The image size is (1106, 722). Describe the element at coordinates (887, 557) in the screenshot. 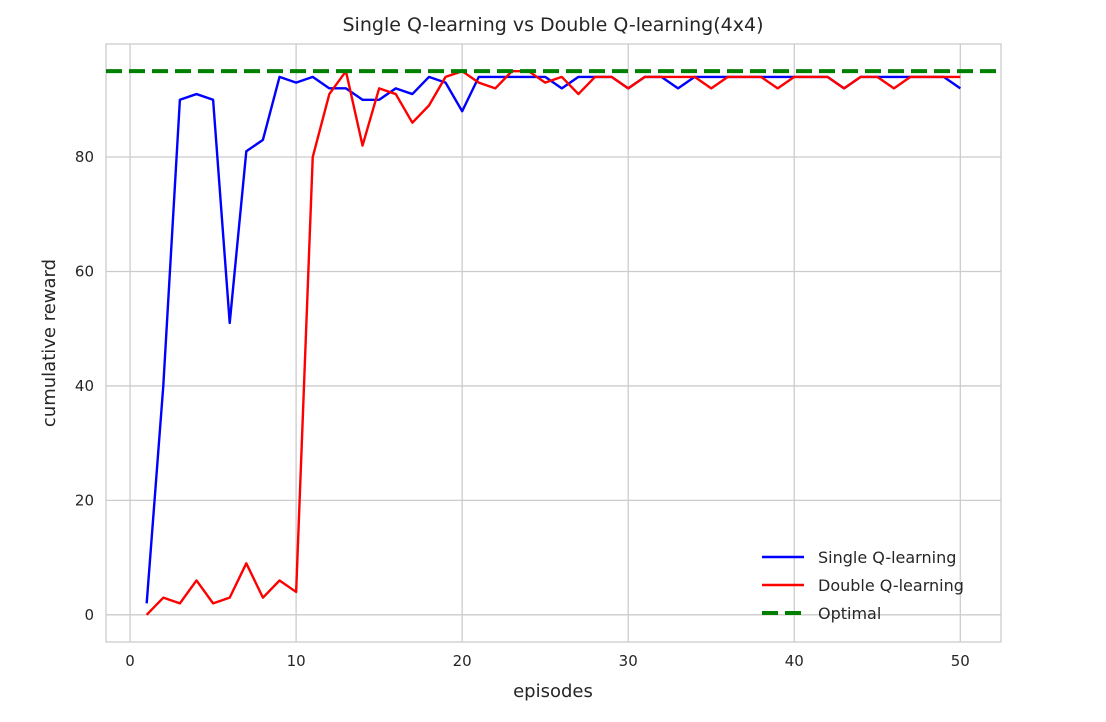

I see `legend-label-single-q-learning: Single Q-learning` at that location.